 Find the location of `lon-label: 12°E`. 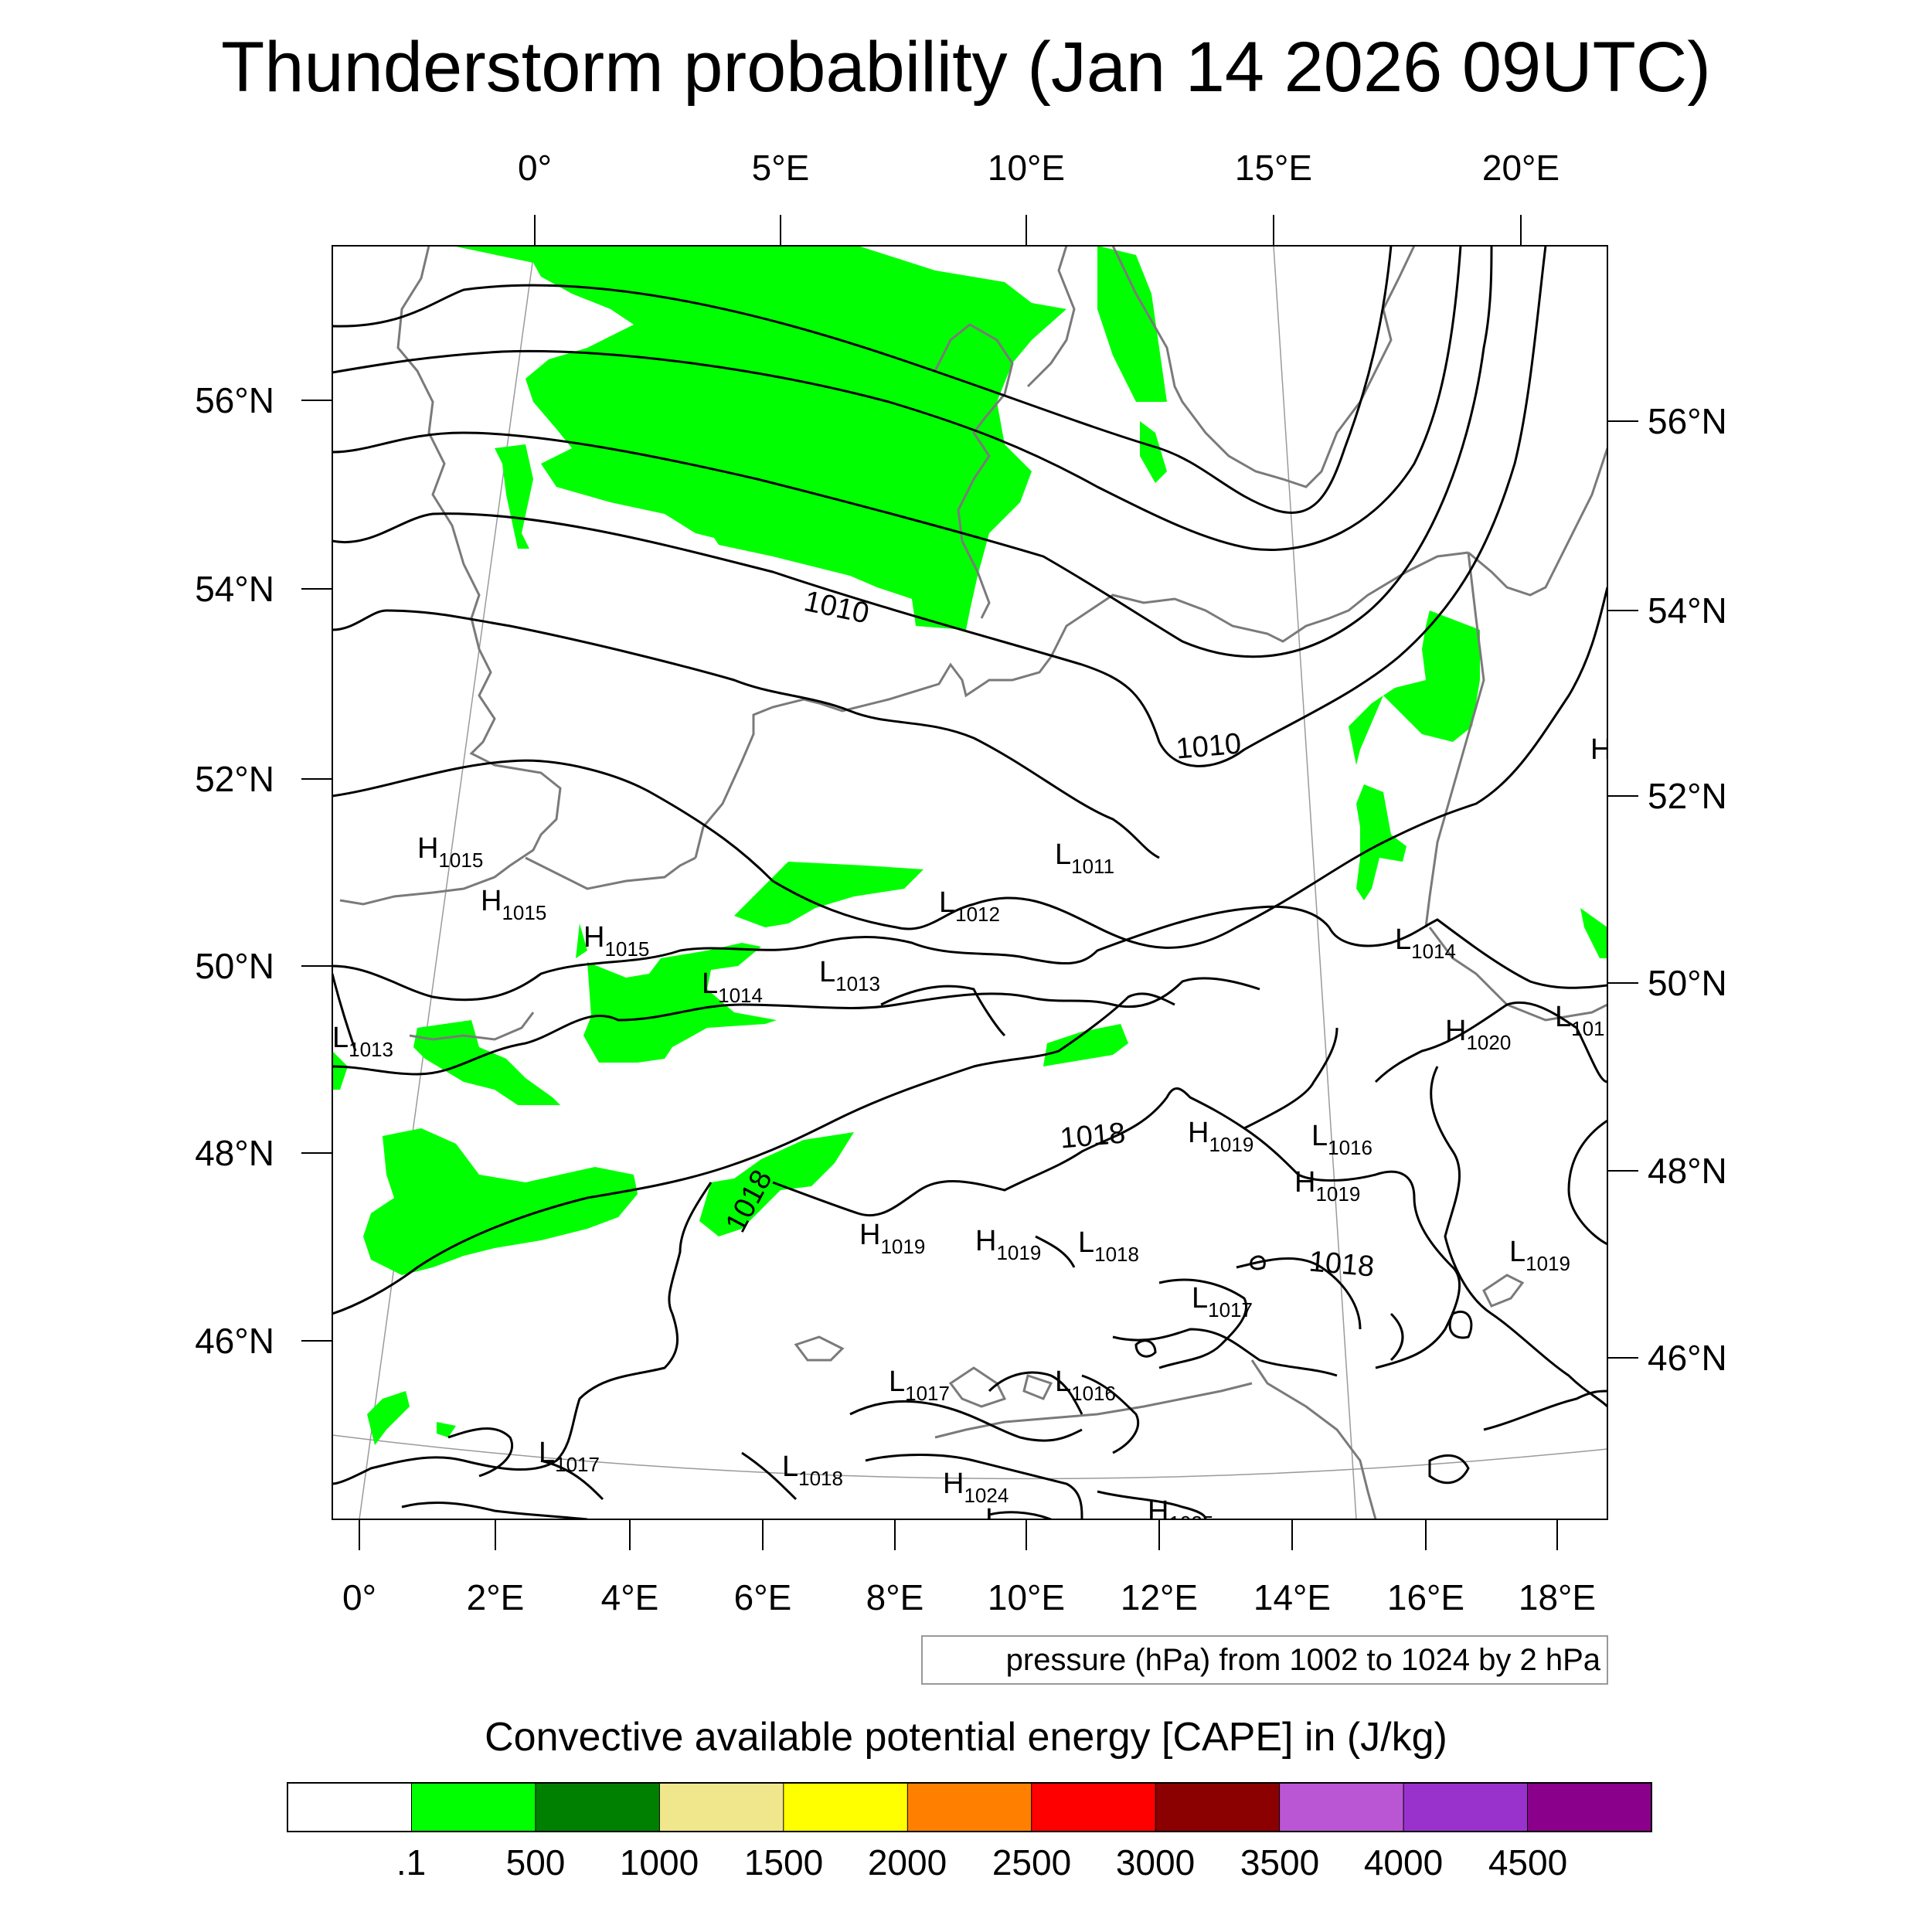

lon-label: 12°E is located at coordinates (1159, 1597).